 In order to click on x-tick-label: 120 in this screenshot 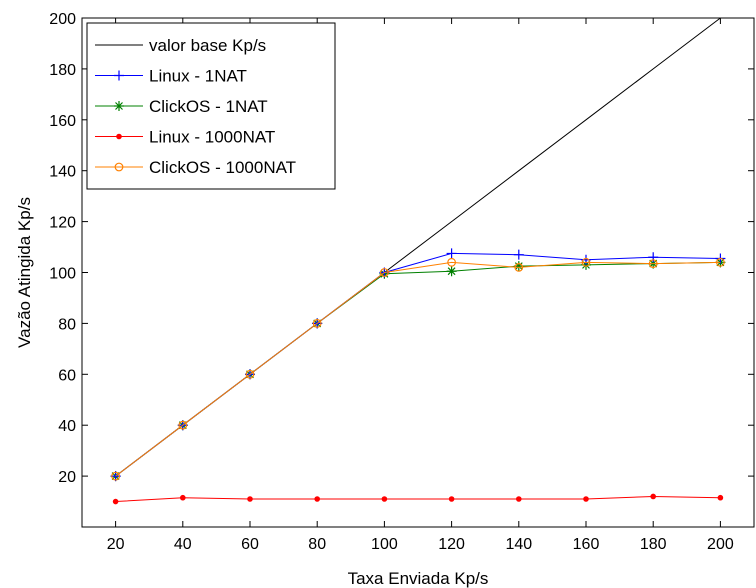, I will do `click(451, 544)`.